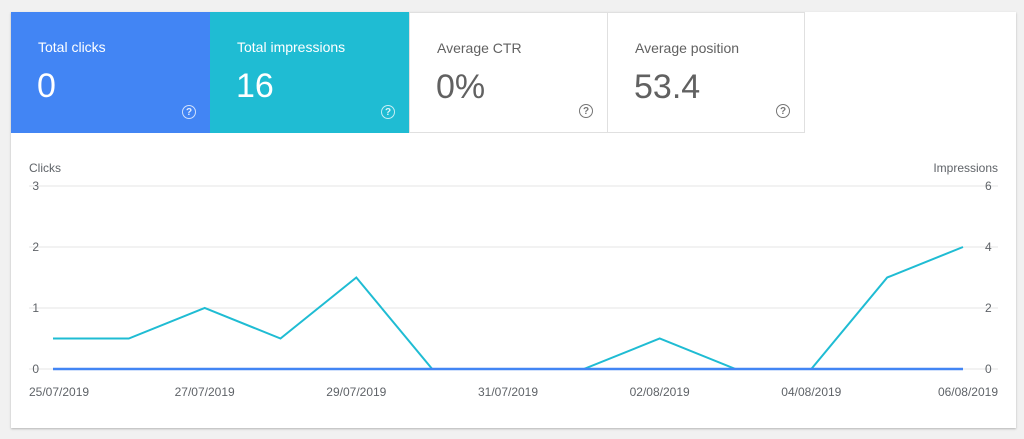 This screenshot has width=1024, height=439. I want to click on right-y-tick-label: 6, so click(988, 186).